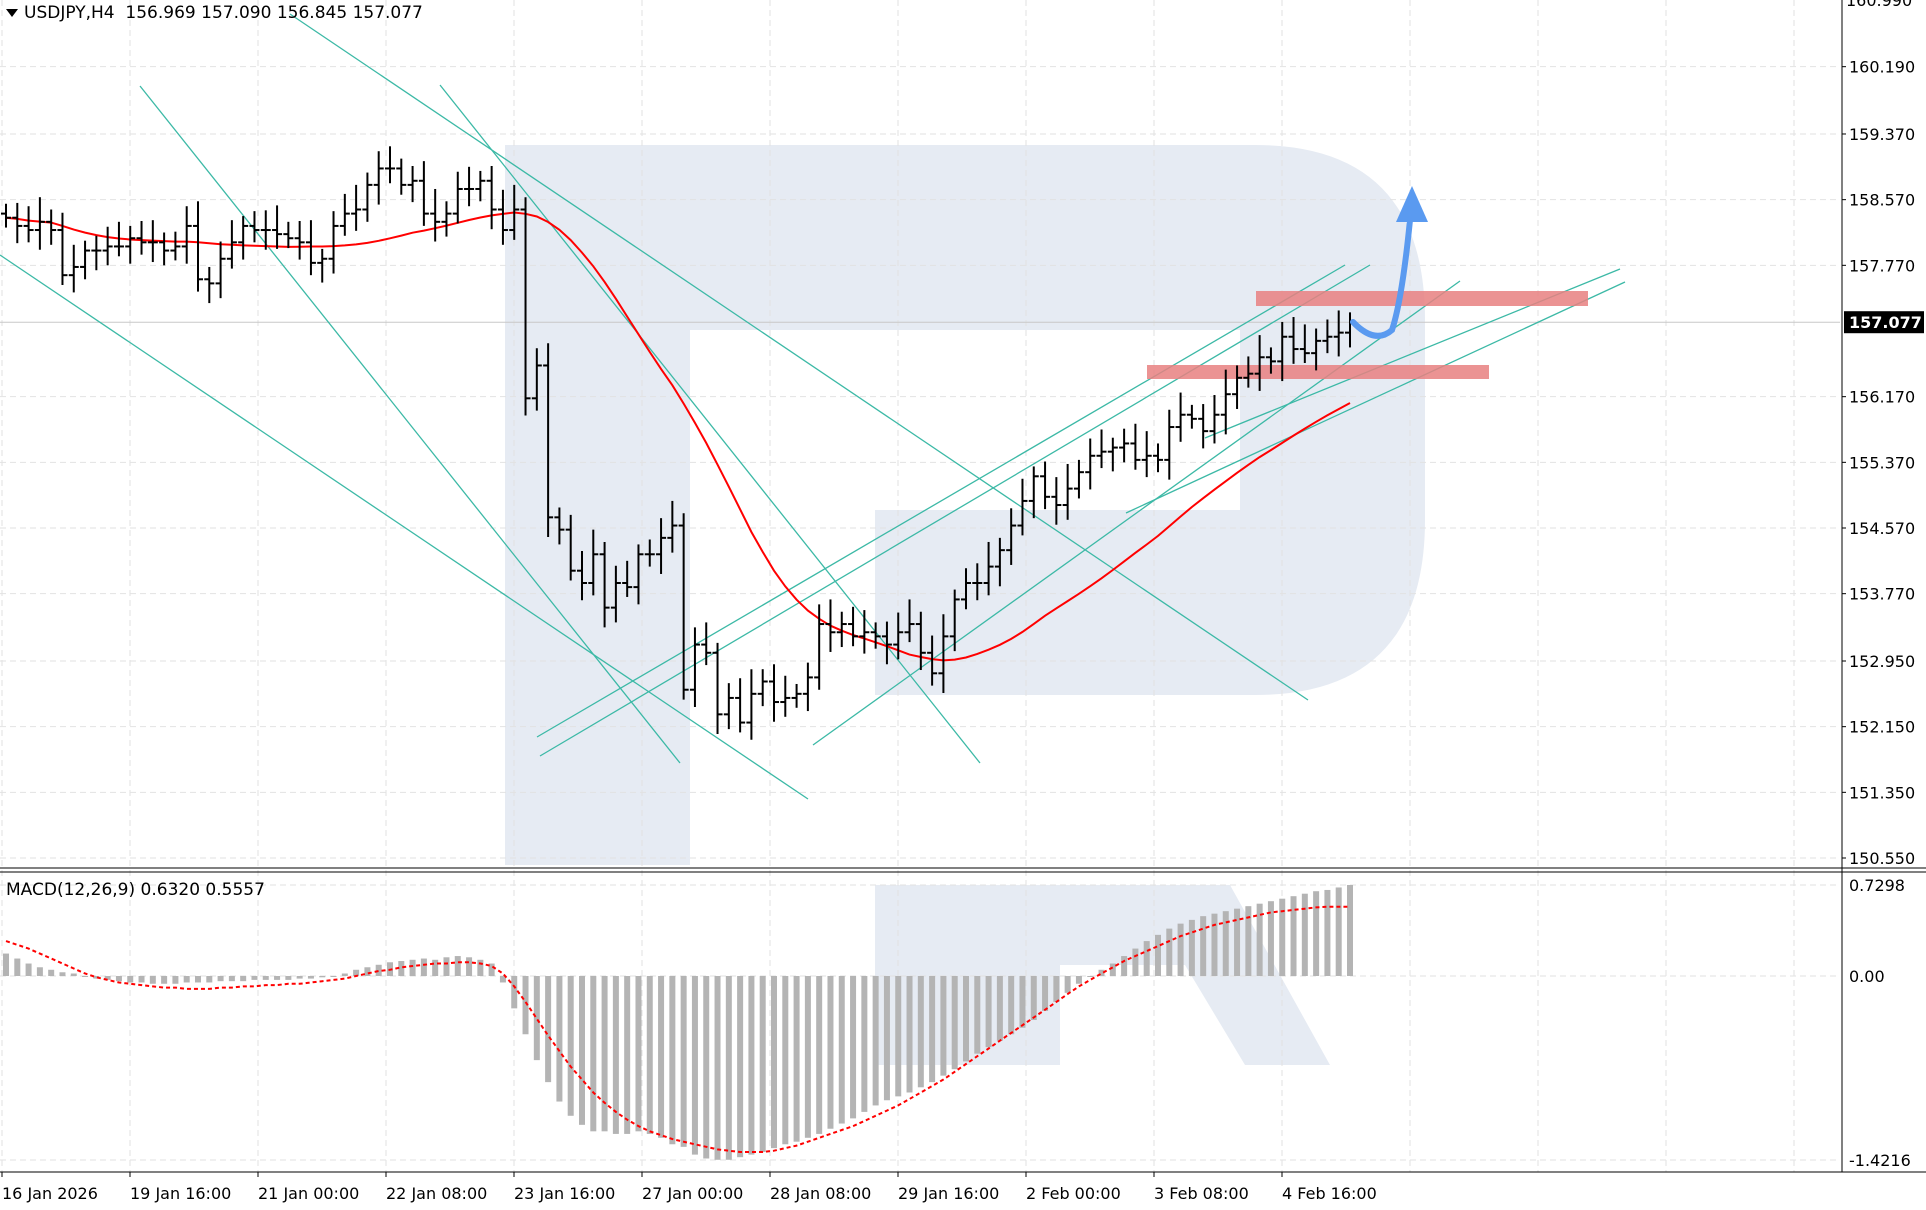  What do you see at coordinates (692, 1193) in the screenshot?
I see `time-tick-label: 27 Jan 00:00` at bounding box center [692, 1193].